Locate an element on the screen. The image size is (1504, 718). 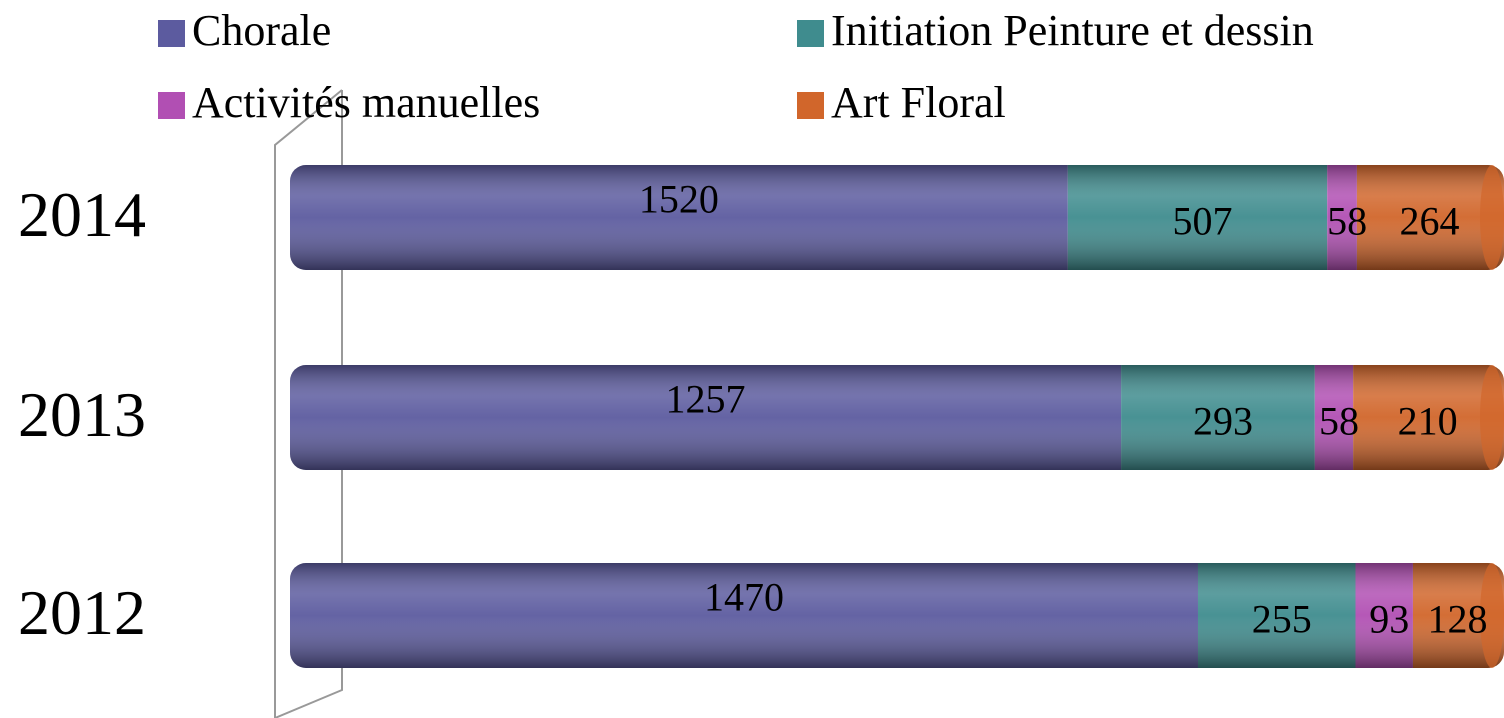
axis-wall is located at coordinates (308, 403).